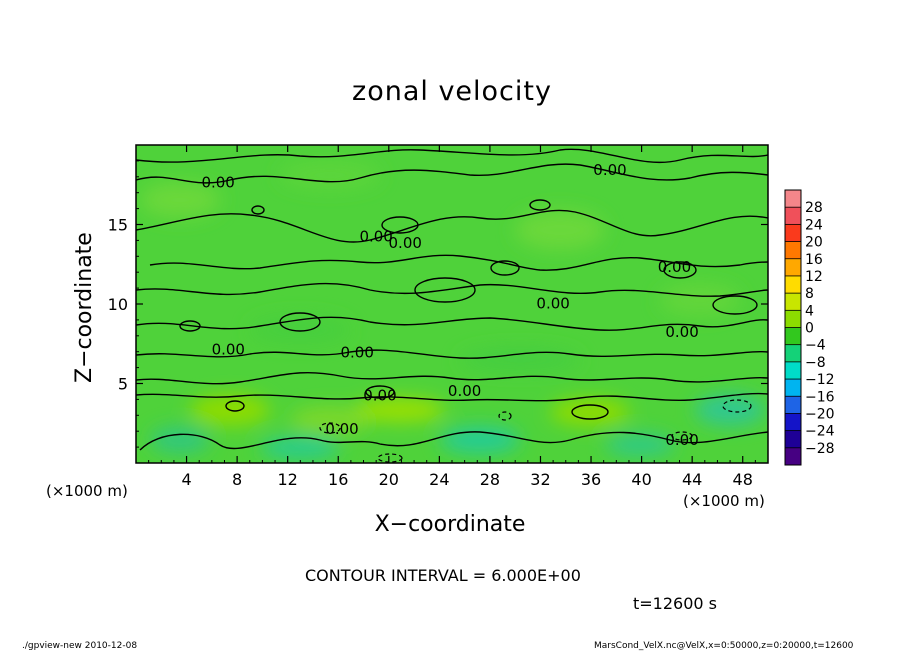 This screenshot has height=654, width=904. I want to click on x-tick-label: 16, so click(338, 479).